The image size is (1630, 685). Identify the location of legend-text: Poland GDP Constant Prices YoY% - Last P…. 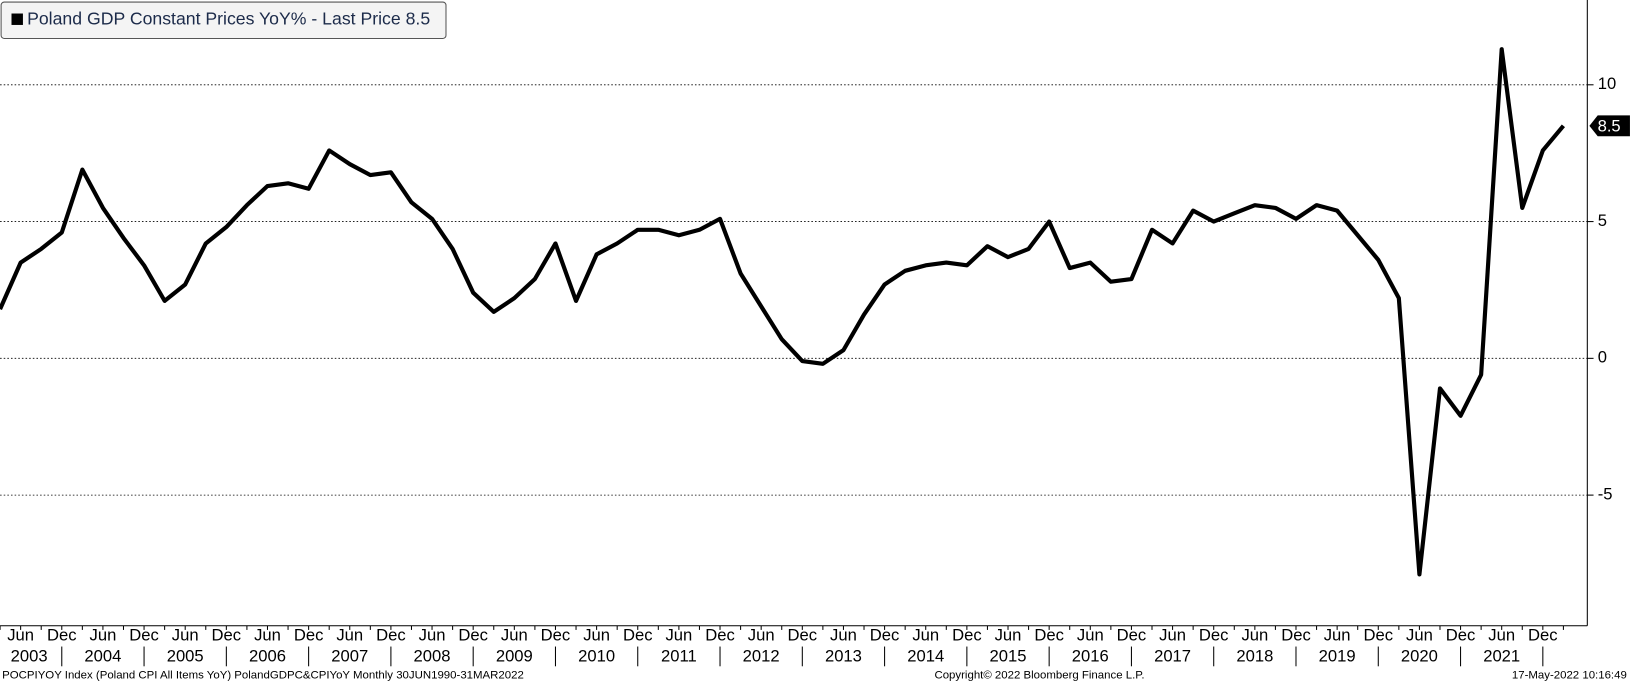
(228, 18).